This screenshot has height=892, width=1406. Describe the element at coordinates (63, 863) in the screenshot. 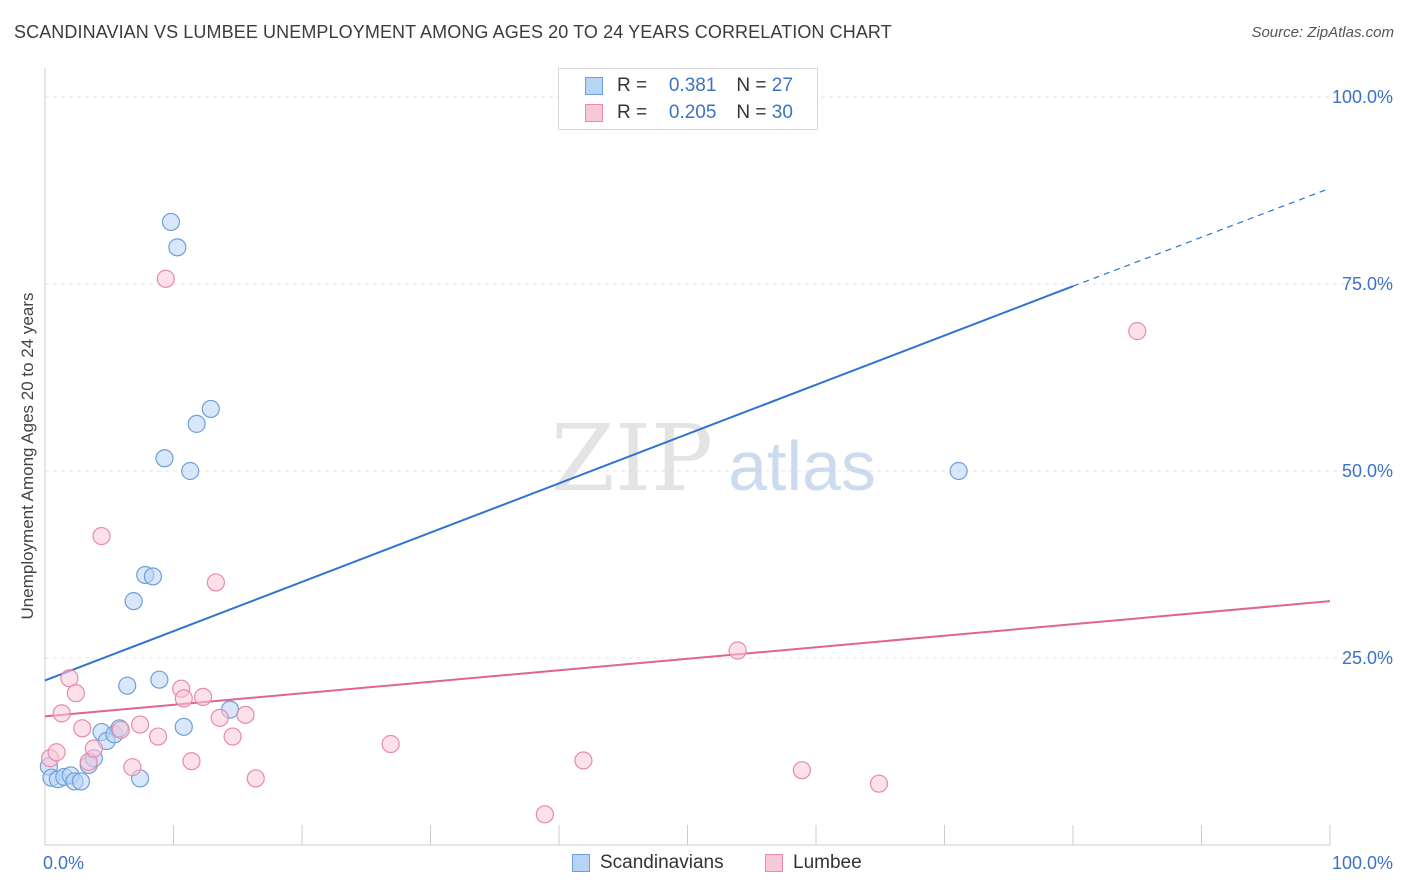

I see `x-tick-label: 0.0%` at that location.